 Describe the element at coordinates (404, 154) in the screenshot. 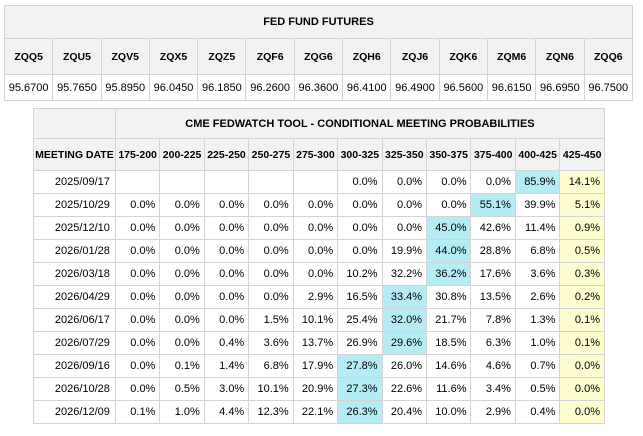

I see `range-header-cell: 325-350` at that location.